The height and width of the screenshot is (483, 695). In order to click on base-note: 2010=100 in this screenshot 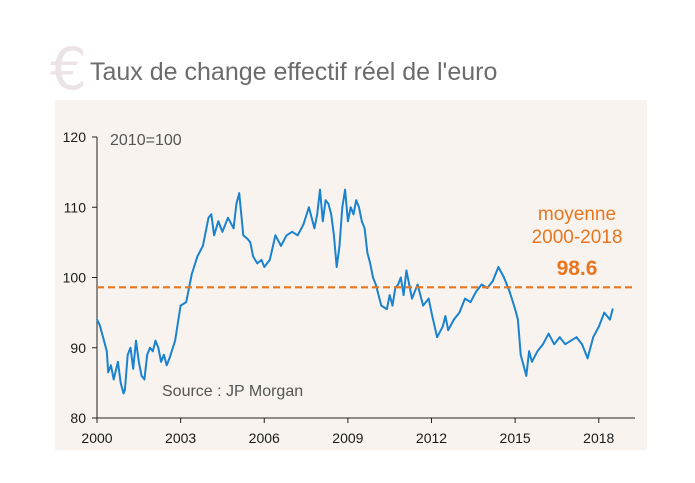, I will do `click(146, 140)`.